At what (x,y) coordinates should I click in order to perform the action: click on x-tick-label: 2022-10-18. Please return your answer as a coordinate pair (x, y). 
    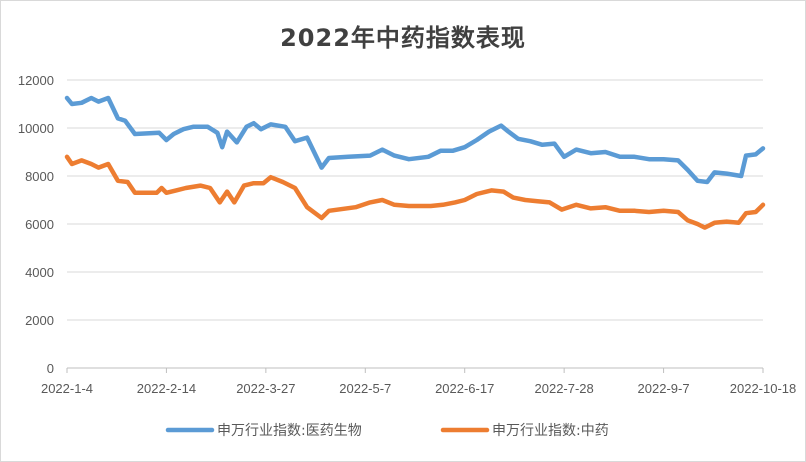
    Looking at the image, I should click on (763, 388).